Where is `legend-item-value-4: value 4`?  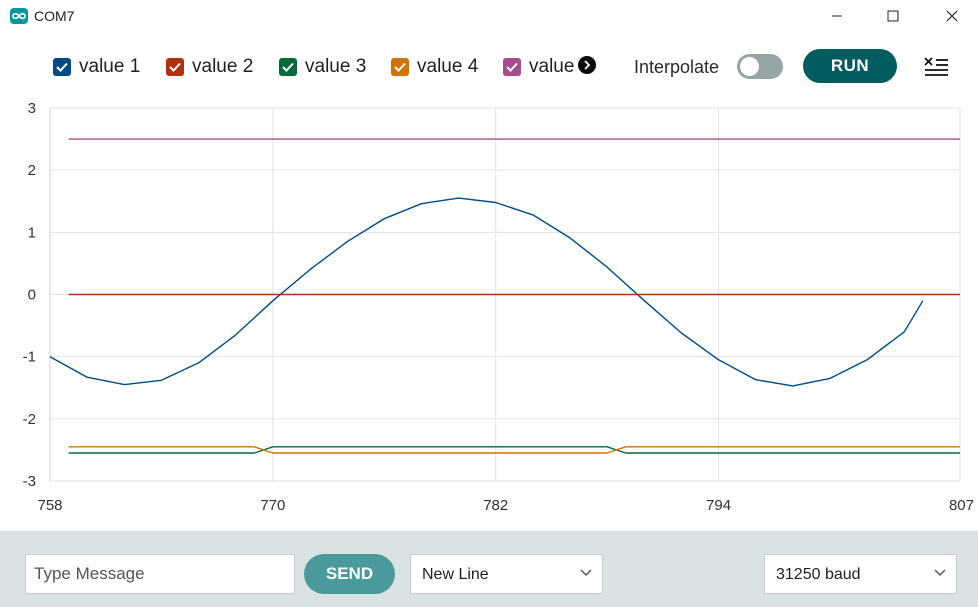
legend-item-value-4: value 4 is located at coordinates (435, 66).